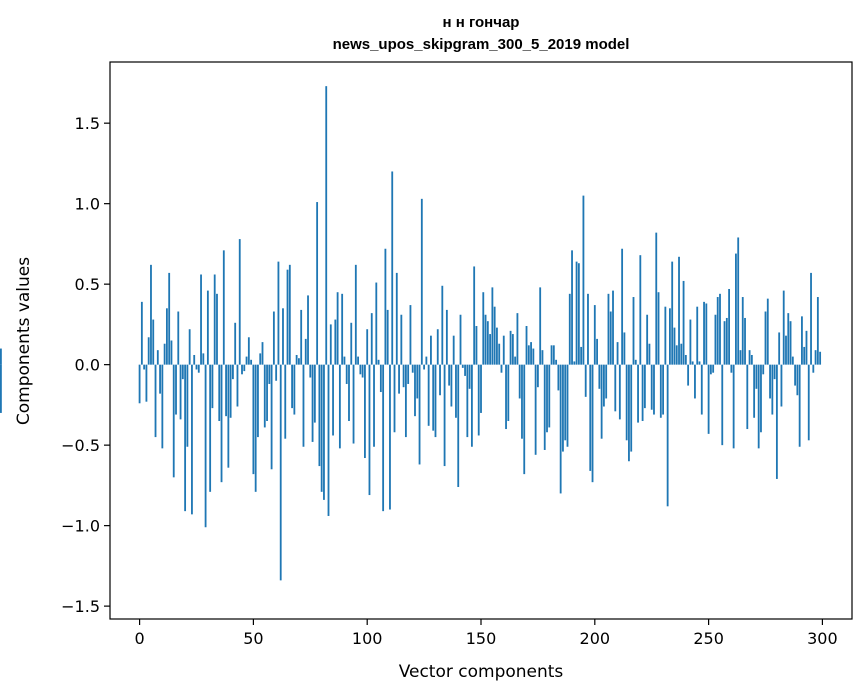 This screenshot has height=696, width=867. Describe the element at coordinates (87, 284) in the screenshot. I see `y-tick-label: 0.5` at that location.